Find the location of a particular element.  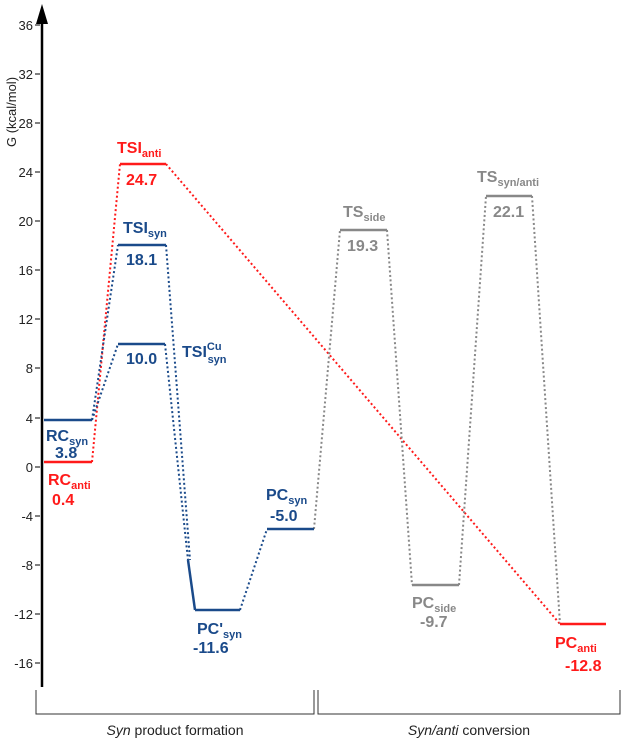

value-rc-syn: 3.8 is located at coordinates (66, 453).